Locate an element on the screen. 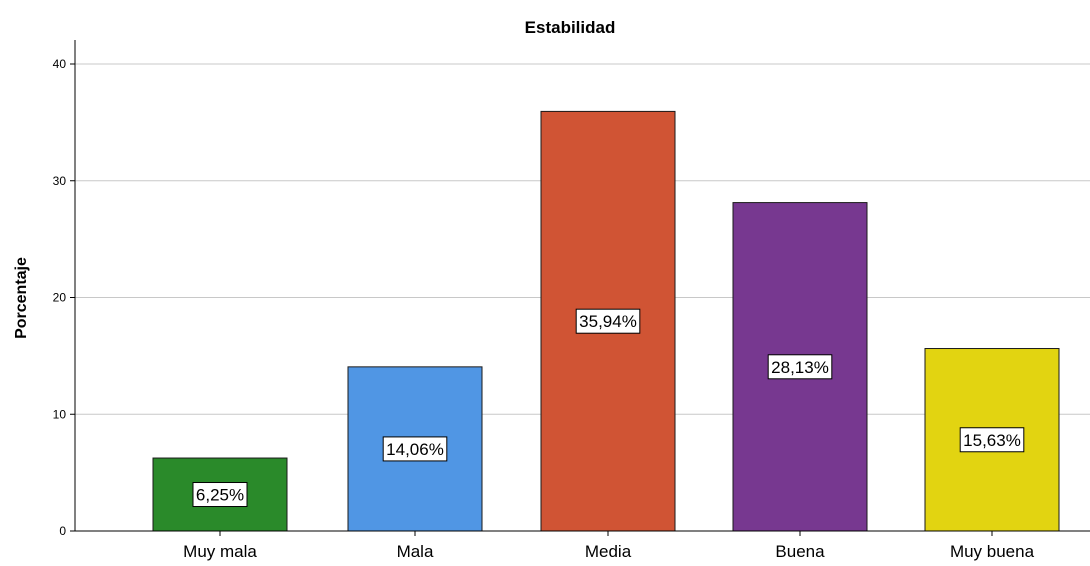  data-label-text: 14,06% is located at coordinates (415, 449).